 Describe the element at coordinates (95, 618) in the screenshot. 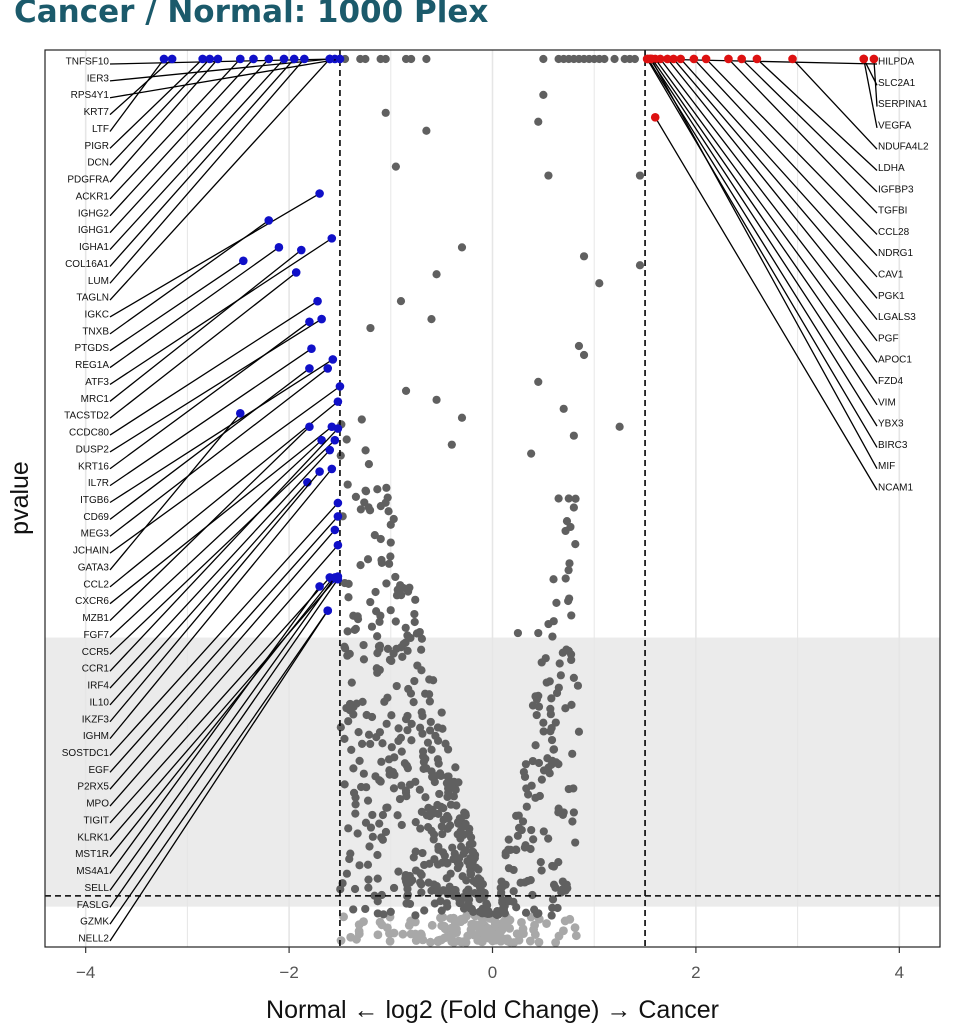

I see `gene-label-mzb1: MZB1` at that location.